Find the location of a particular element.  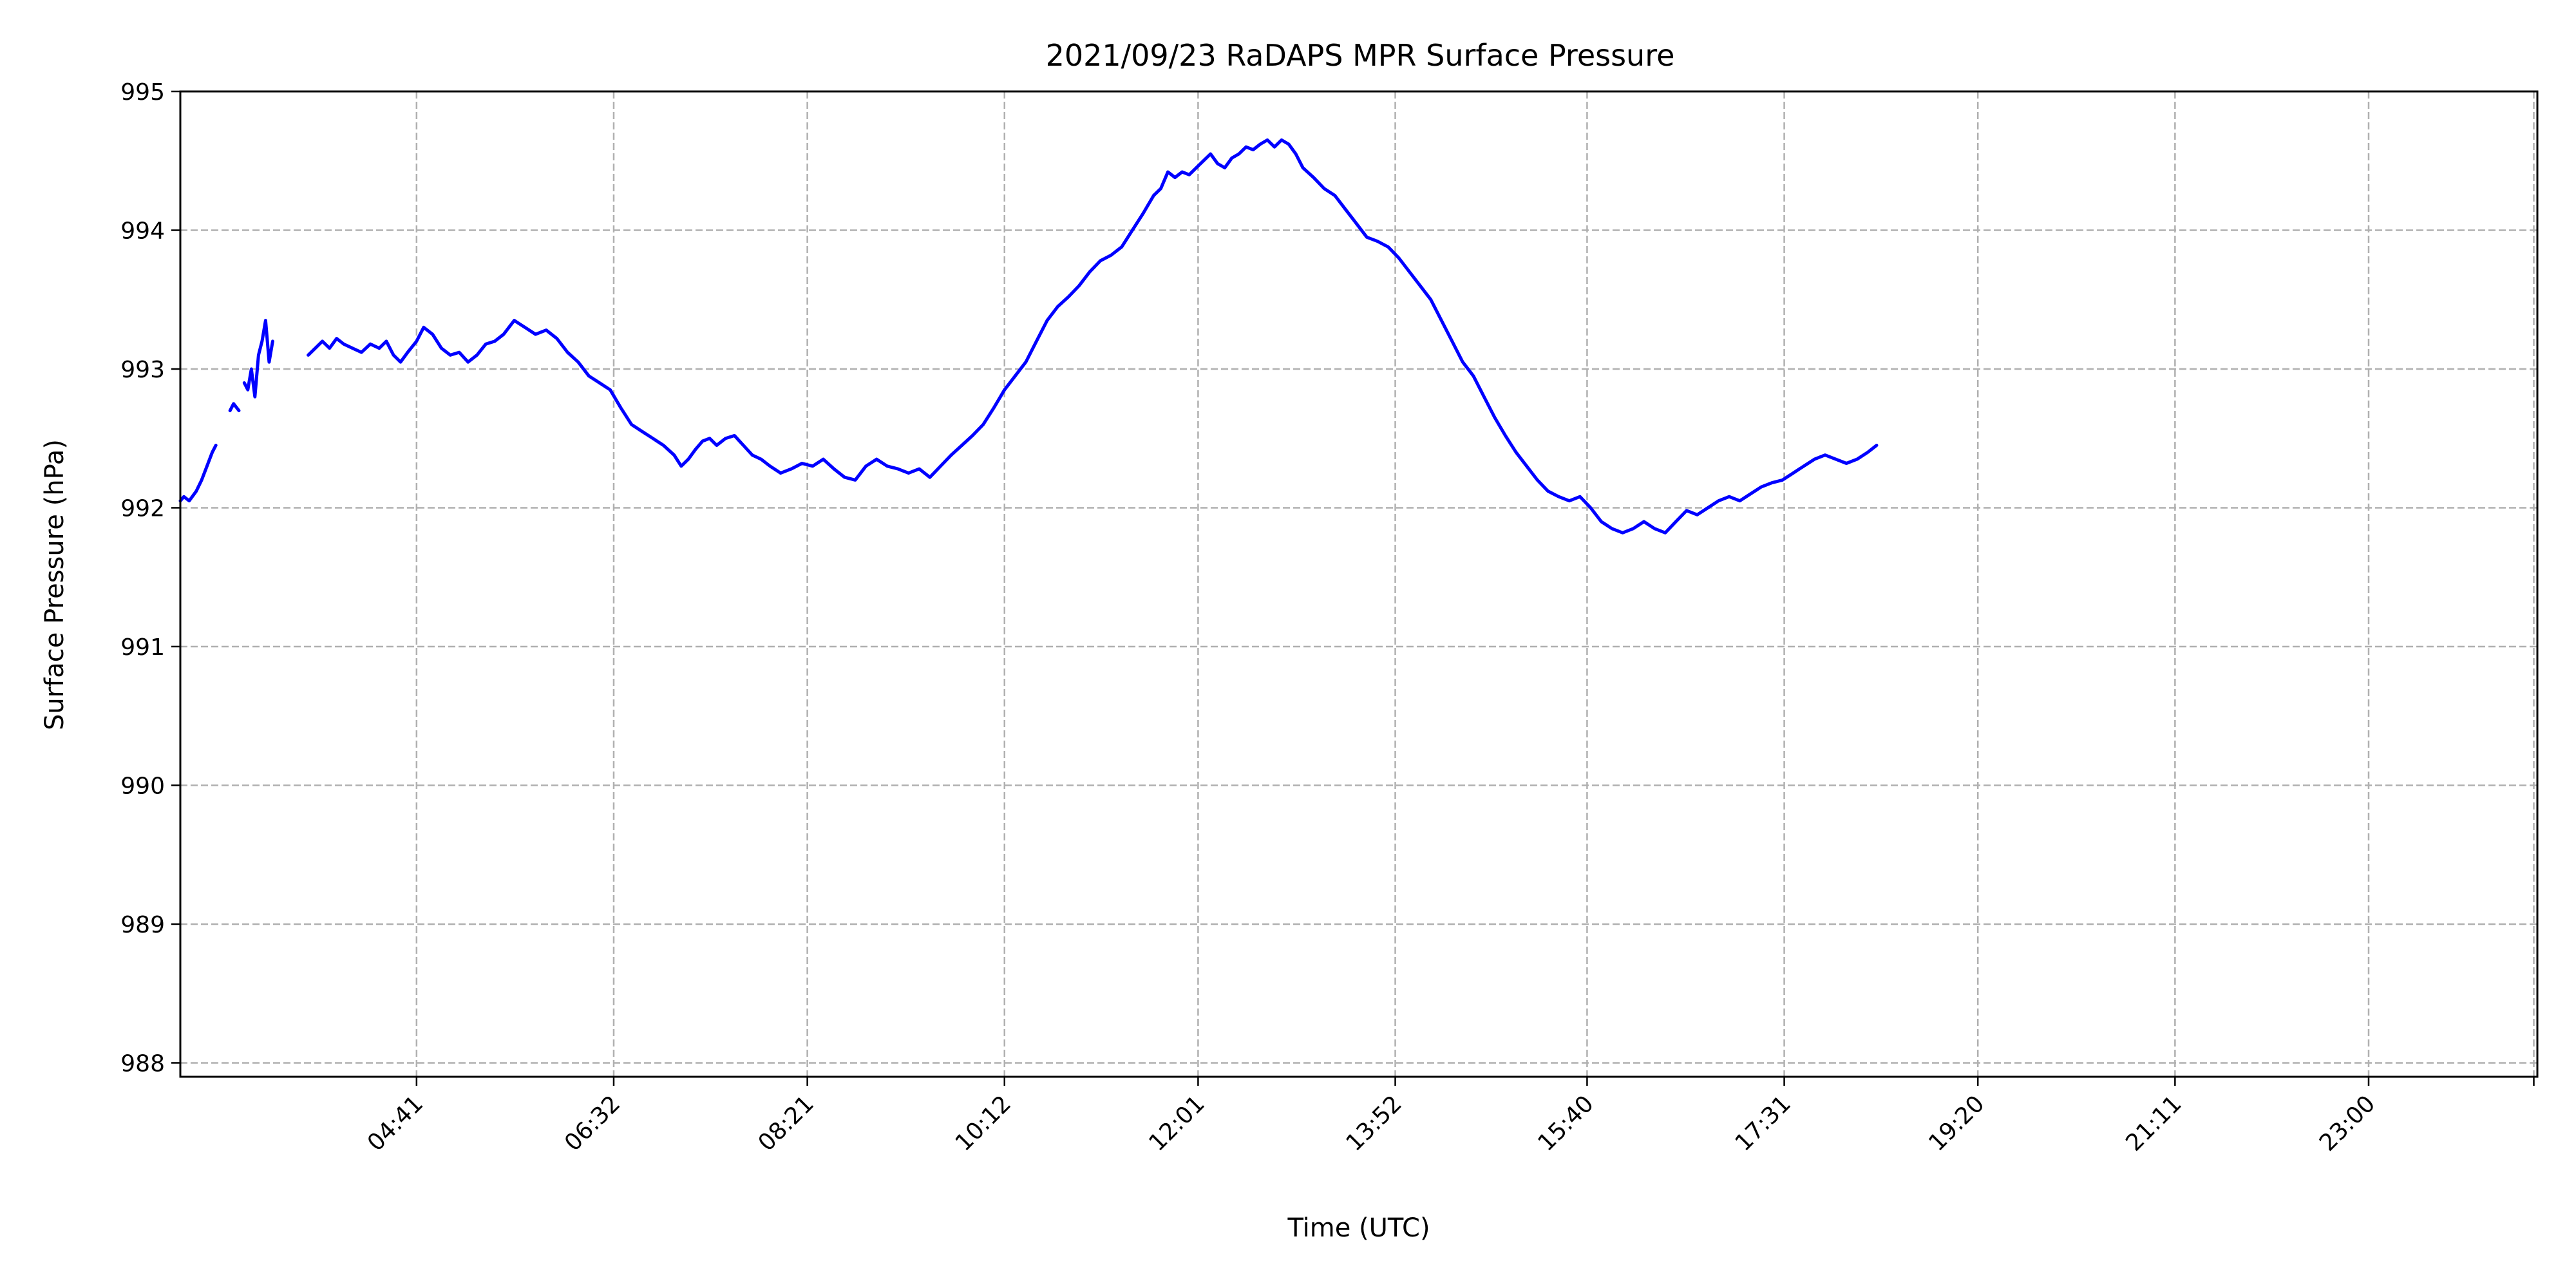

chart-title: 2021/09/23 RaDAPS MPR Surface Pressure is located at coordinates (1360, 56).